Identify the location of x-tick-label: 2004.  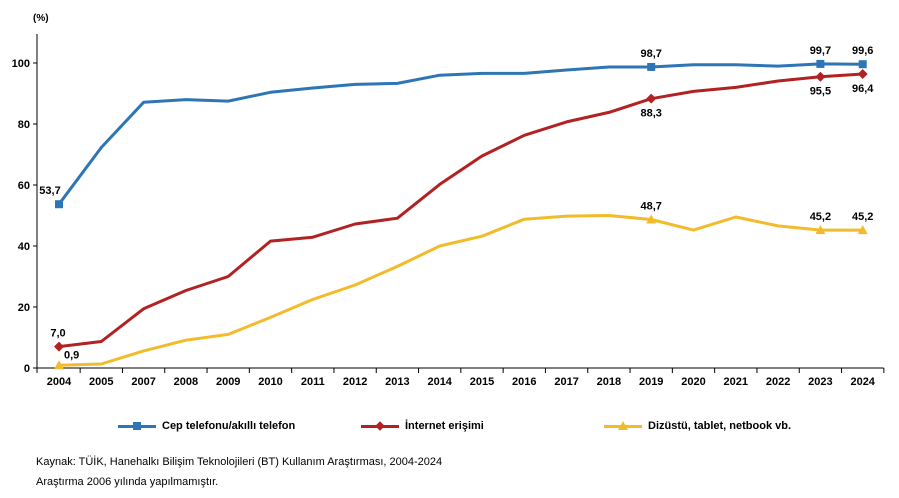
(59, 382).